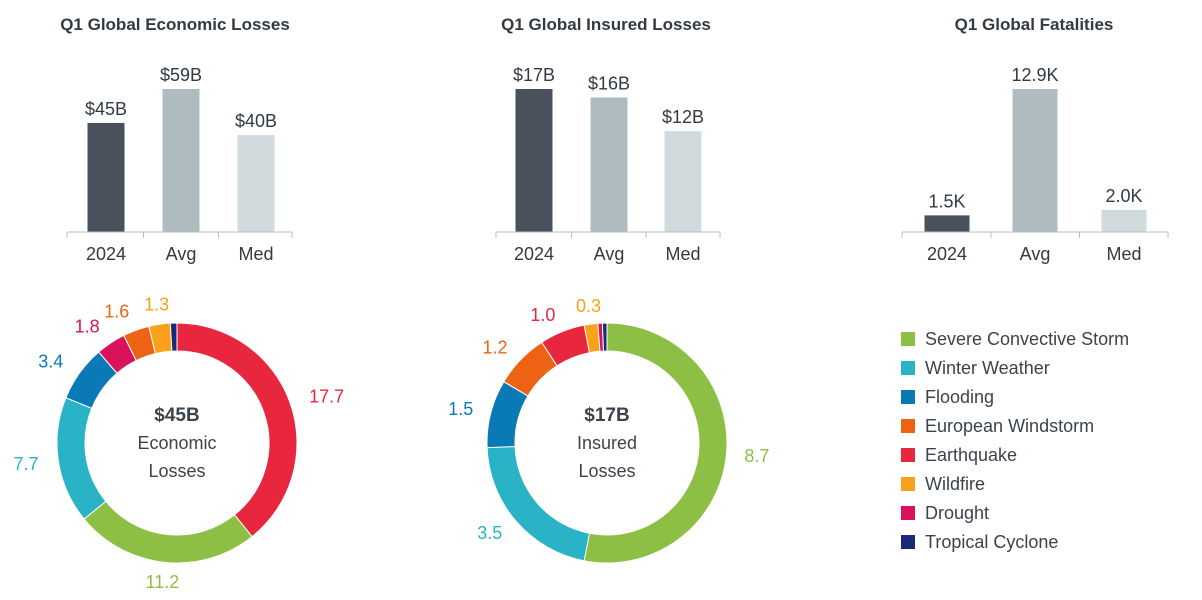 Image resolution: width=1202 pixels, height=600 pixels. I want to click on chart-title: Q1 Global Insured Losses, so click(606, 24).